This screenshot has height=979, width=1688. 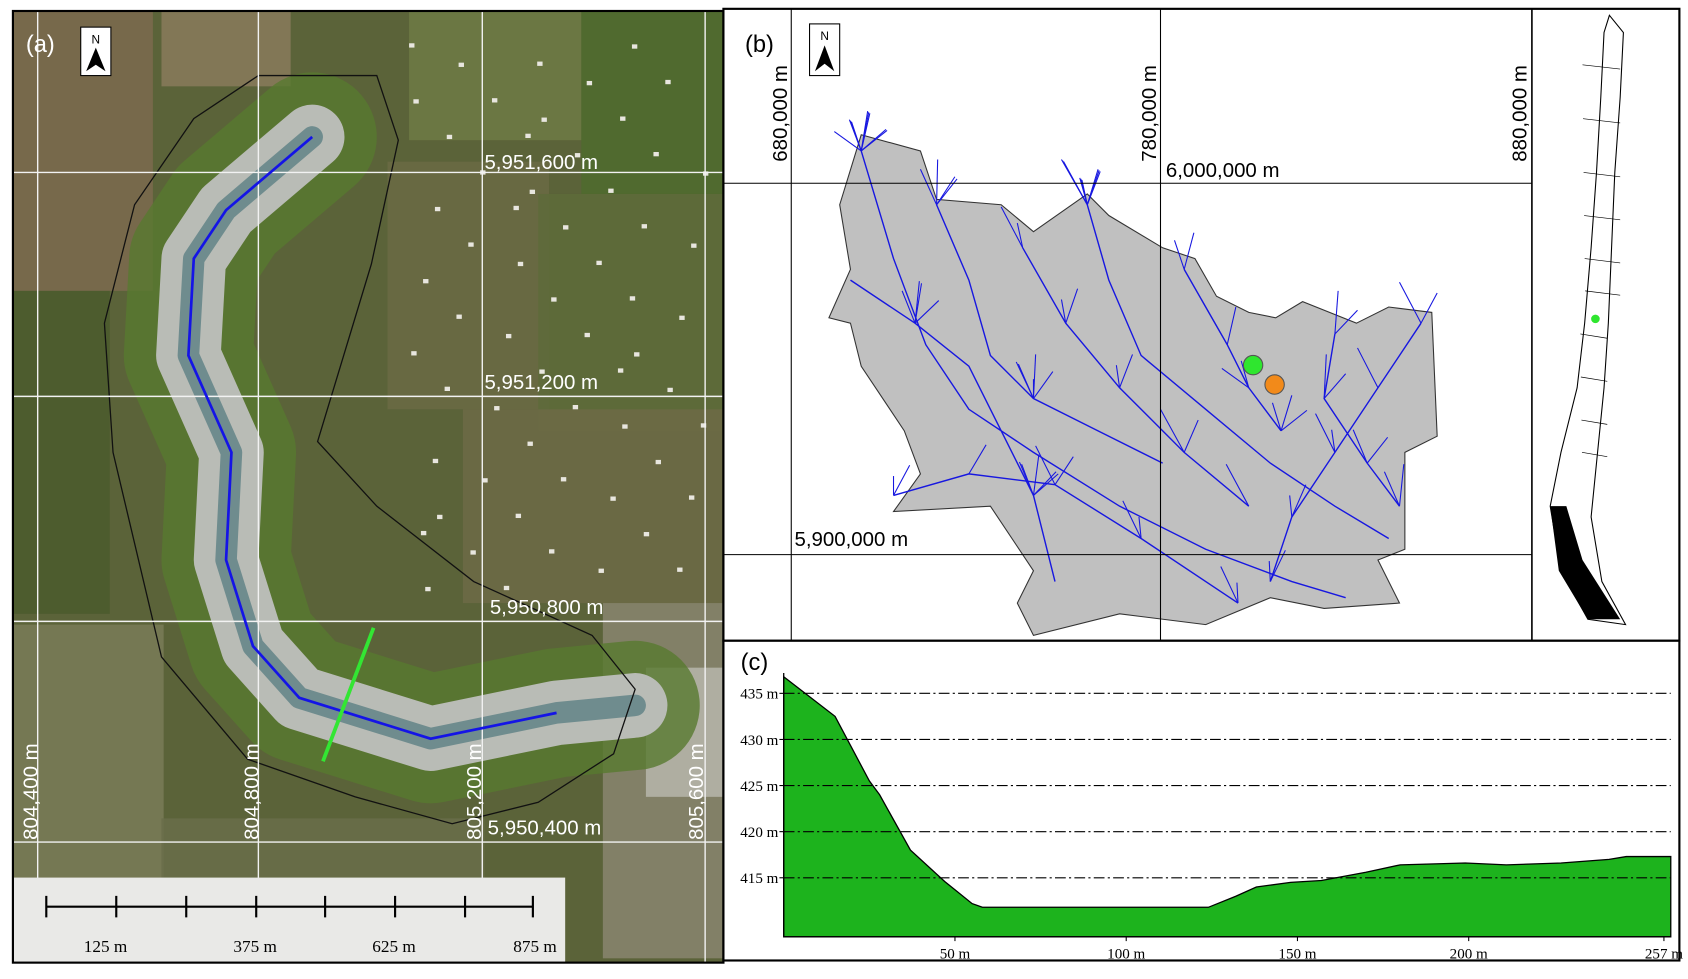 I want to click on y-tick-label: 420 m, so click(x=759, y=833).